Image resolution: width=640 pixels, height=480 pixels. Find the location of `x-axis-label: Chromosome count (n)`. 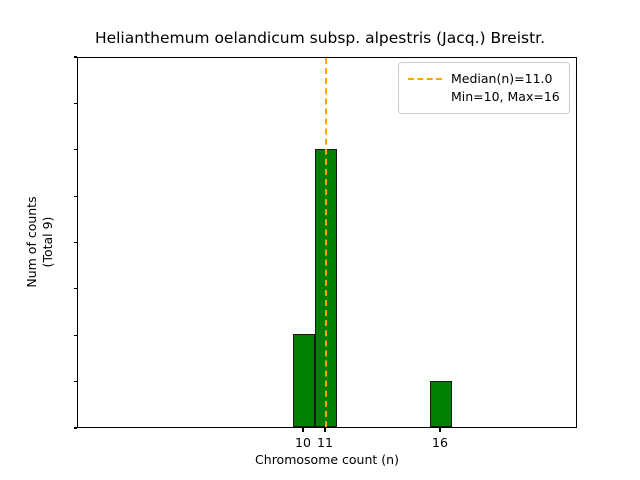

x-axis-label: Chromosome count (n) is located at coordinates (327, 459).